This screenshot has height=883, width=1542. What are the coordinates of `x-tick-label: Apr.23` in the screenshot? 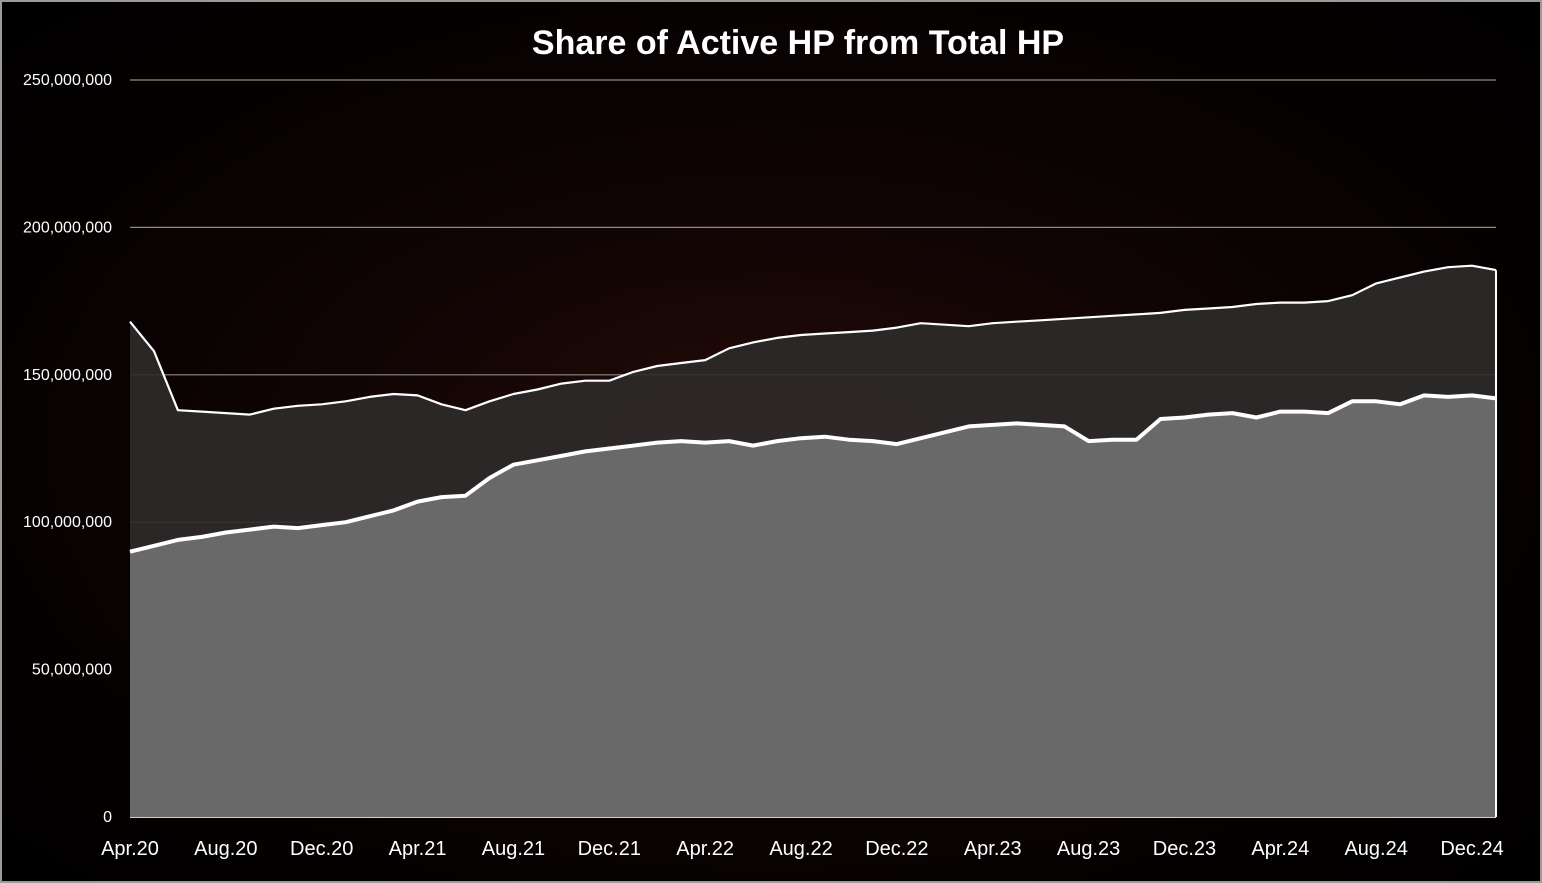 It's located at (993, 849).